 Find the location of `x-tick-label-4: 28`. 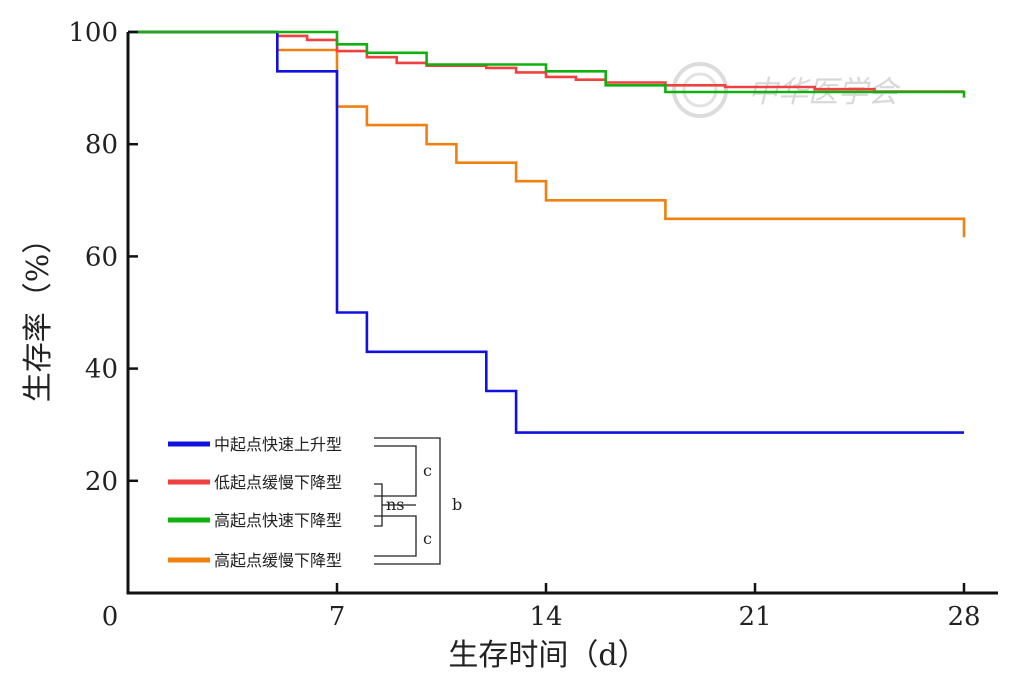

x-tick-label-4: 28 is located at coordinates (963, 617).